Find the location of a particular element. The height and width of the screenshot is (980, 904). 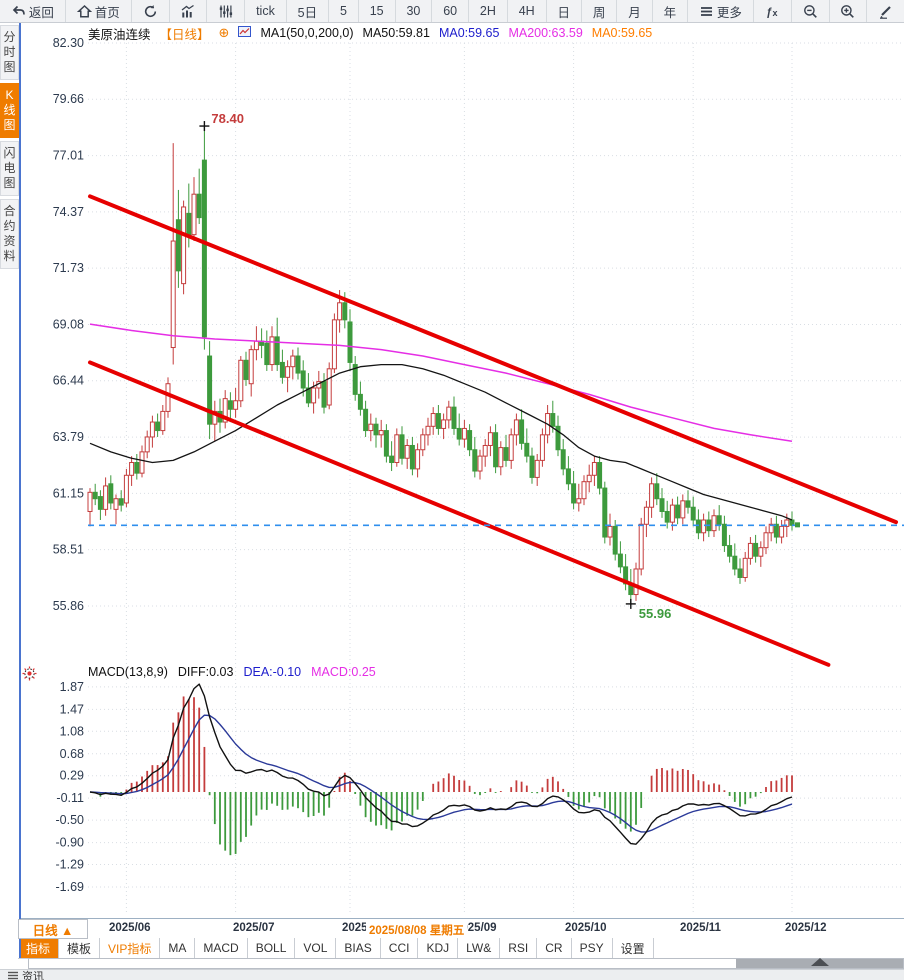

svg-text: 61.15 is located at coordinates (68, 493).